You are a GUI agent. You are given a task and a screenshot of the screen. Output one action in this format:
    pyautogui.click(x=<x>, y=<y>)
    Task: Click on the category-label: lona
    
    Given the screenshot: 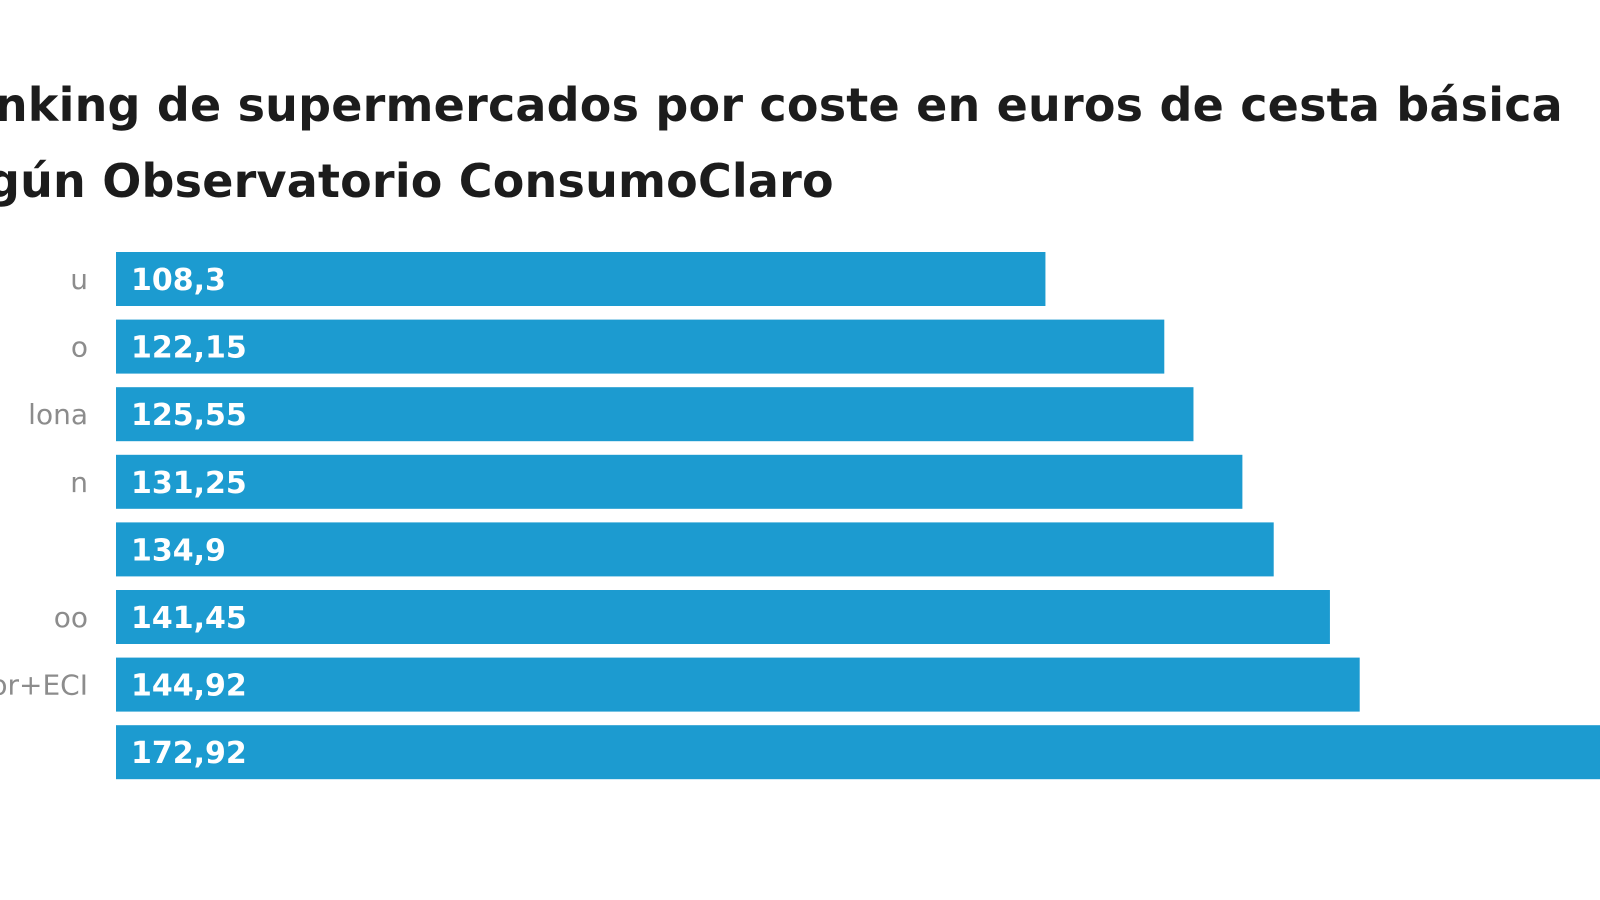 What is the action you would take?
    pyautogui.click(x=58, y=414)
    